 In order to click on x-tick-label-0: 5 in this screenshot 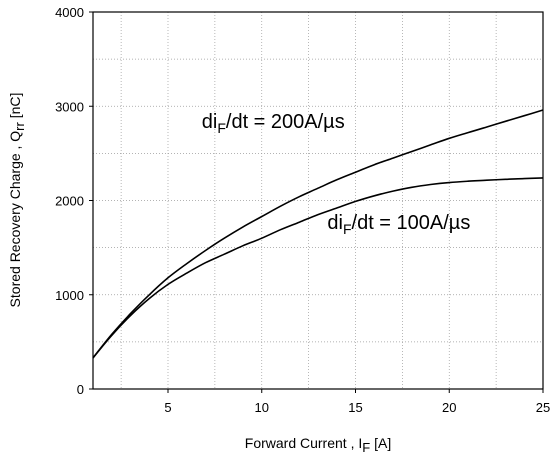, I will do `click(167, 407)`.